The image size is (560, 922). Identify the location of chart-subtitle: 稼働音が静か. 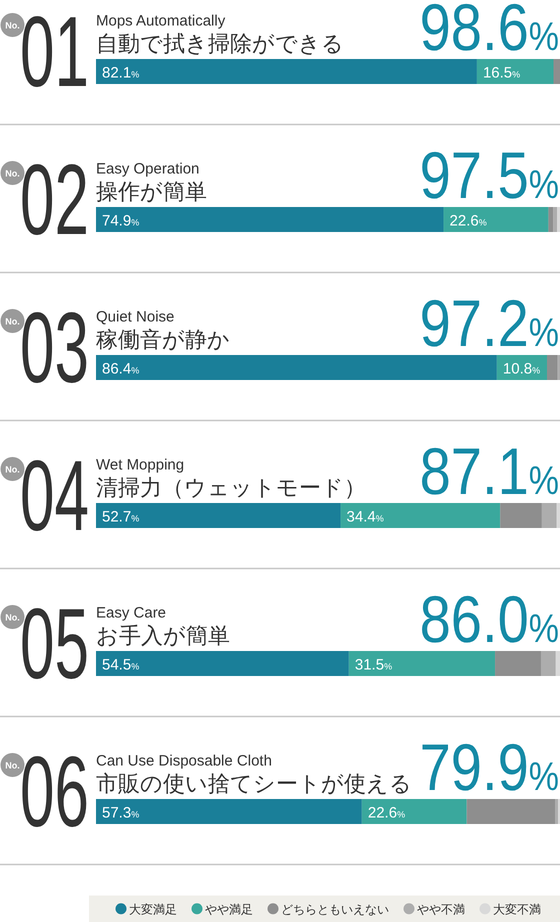
(163, 339).